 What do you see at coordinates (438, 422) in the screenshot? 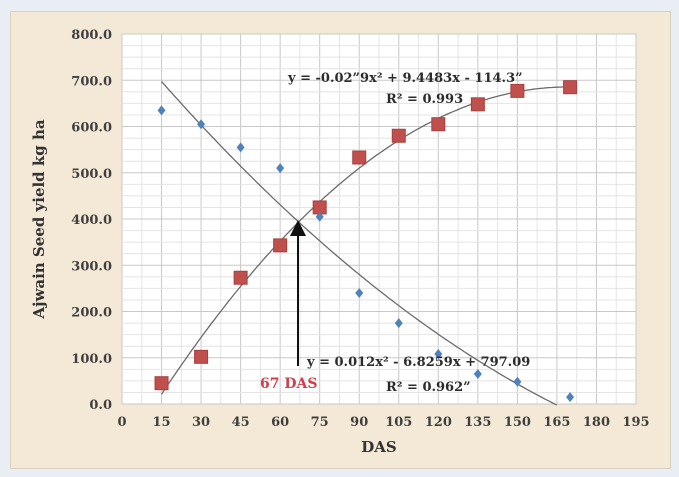
I see `x-tick-label: 120` at bounding box center [438, 422].